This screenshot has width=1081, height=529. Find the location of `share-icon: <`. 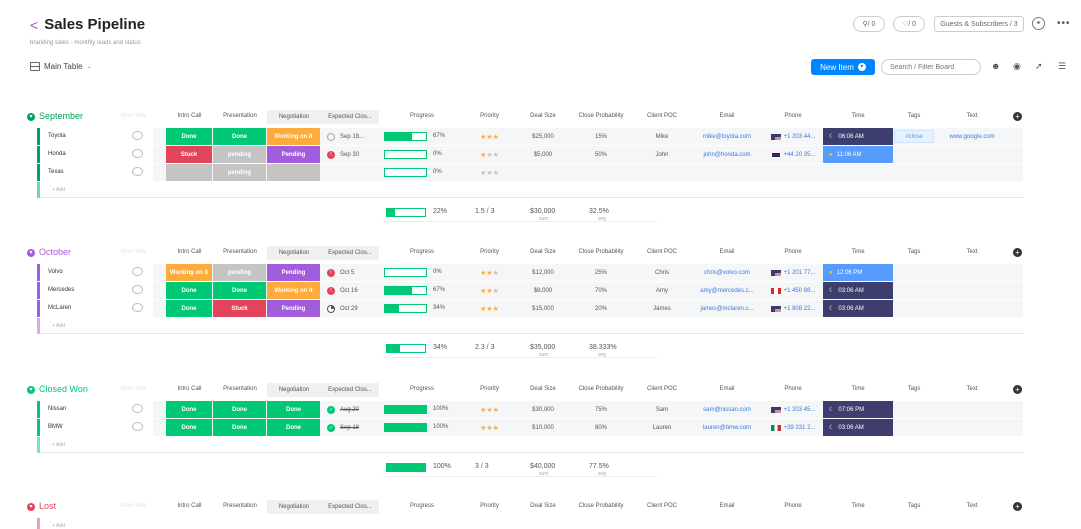

share-icon: < is located at coordinates (34, 24).